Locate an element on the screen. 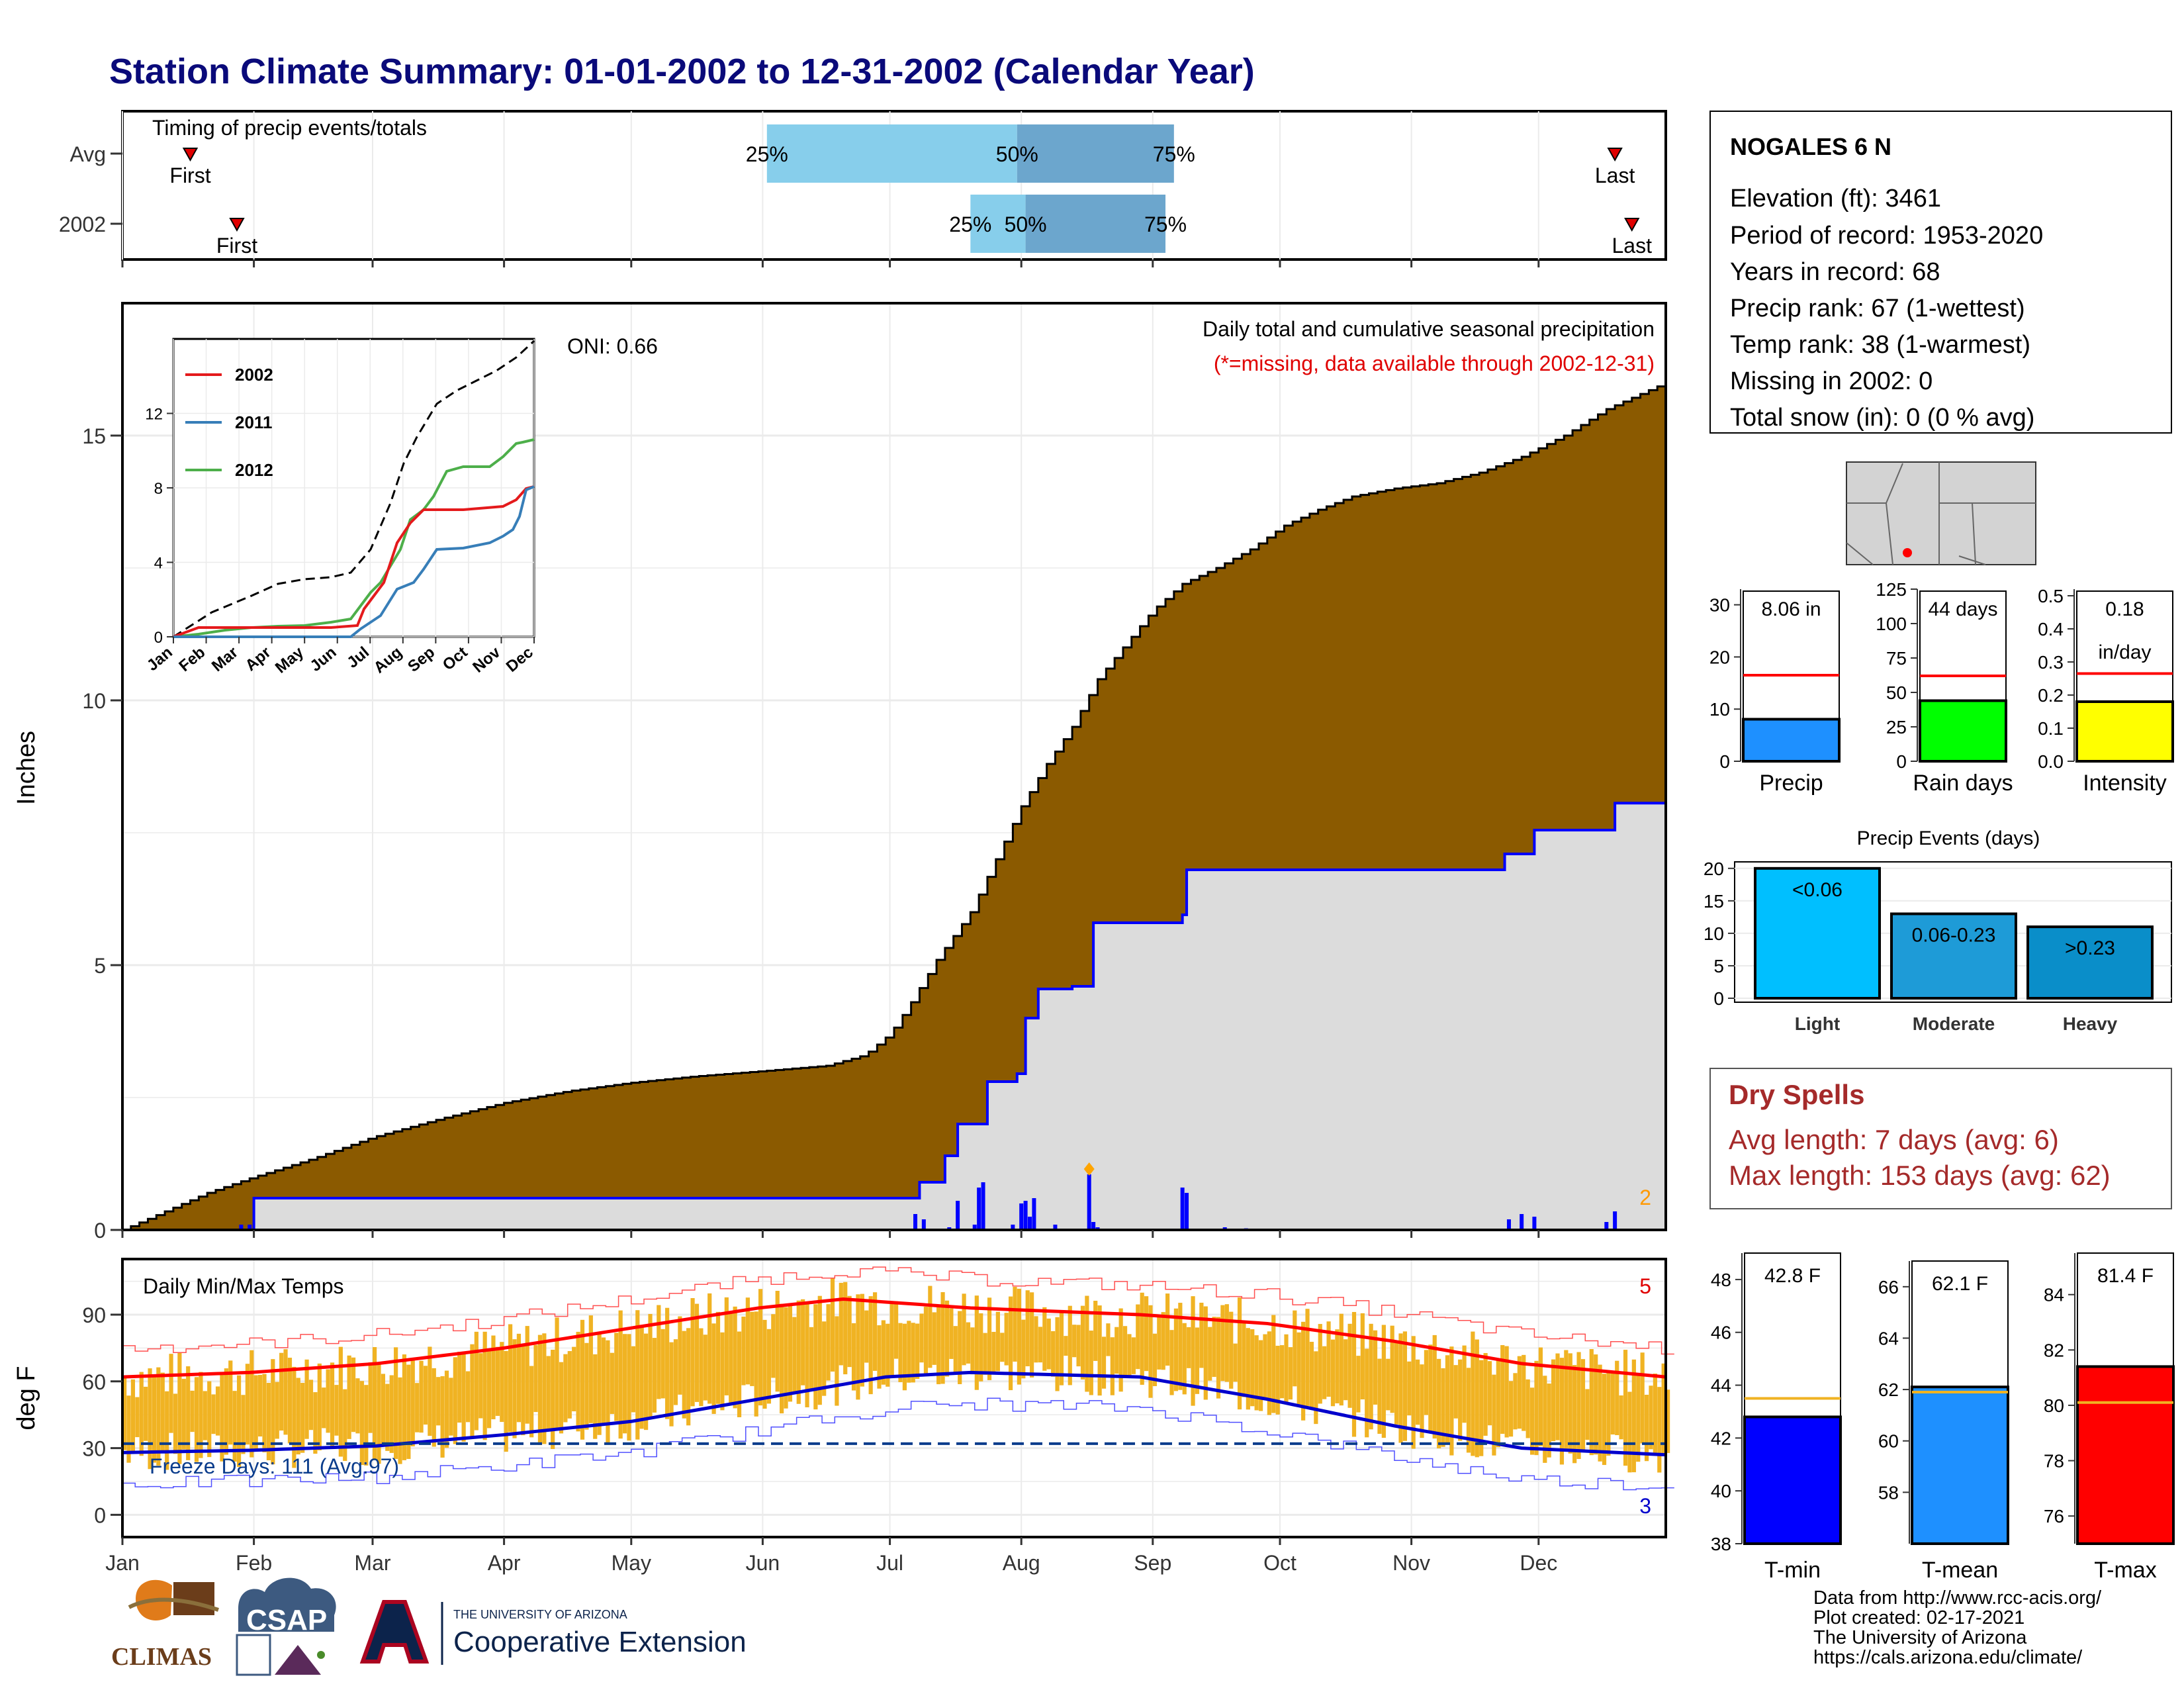  hot-day-count: 5 is located at coordinates (1645, 1286).